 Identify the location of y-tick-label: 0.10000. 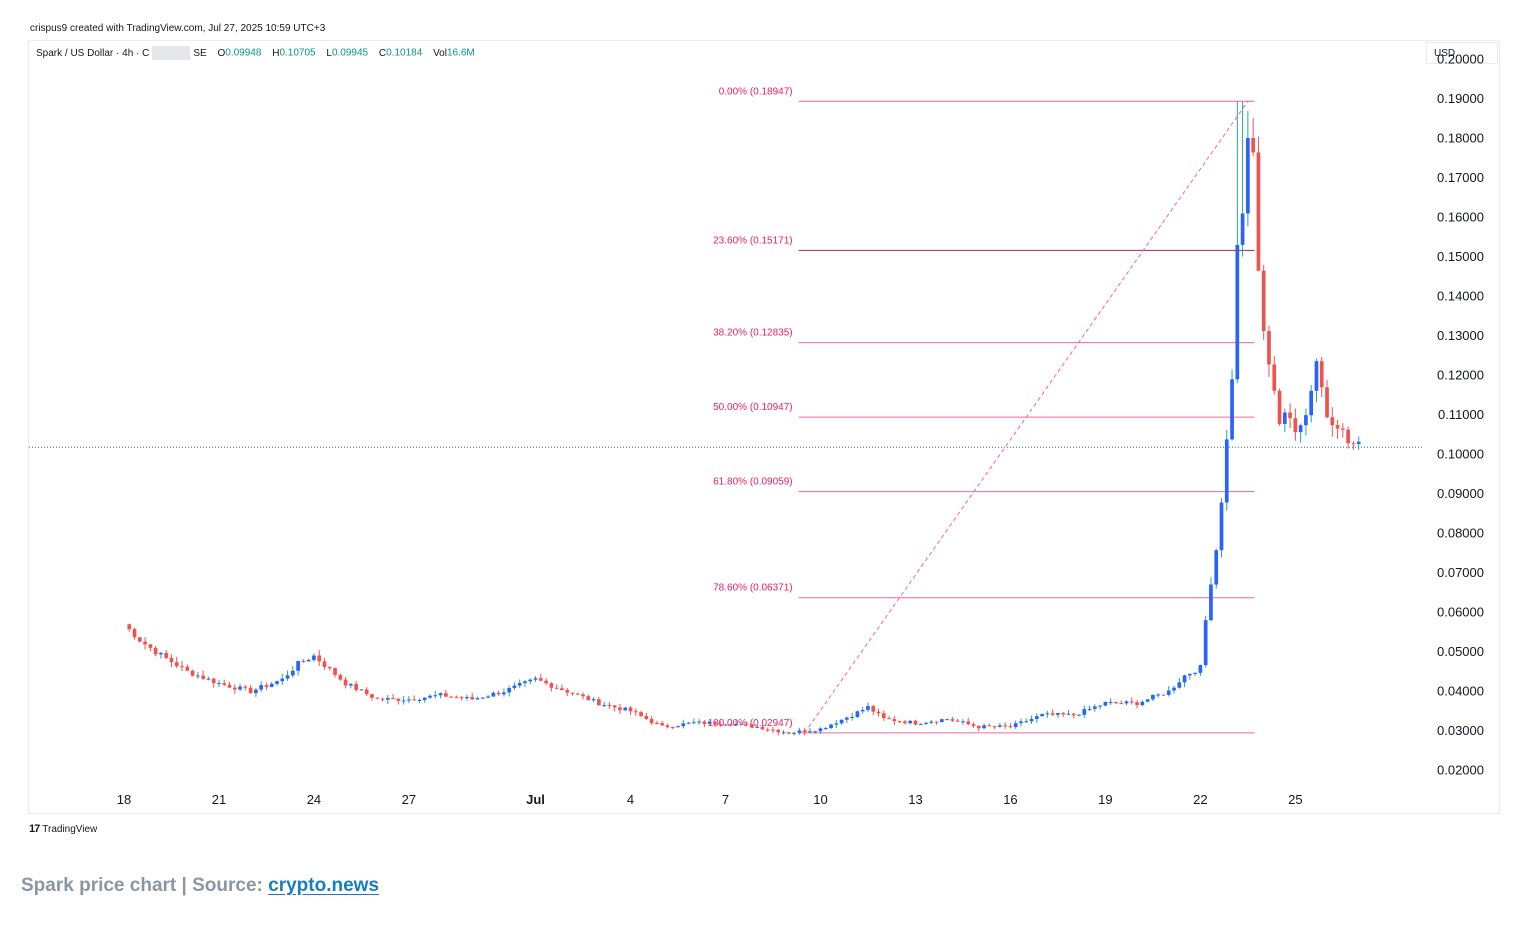
(1460, 453).